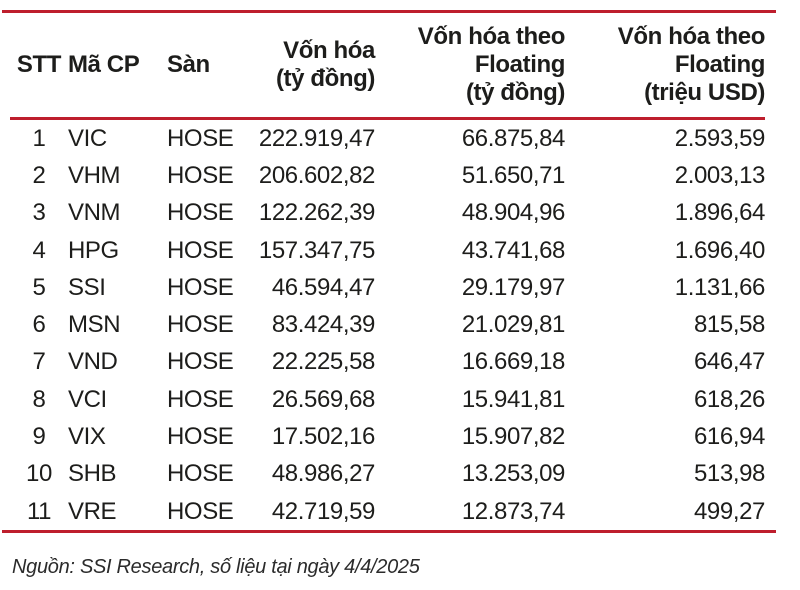 This screenshot has width=800, height=590. I want to click on cell-market_cap: 83.424,39, so click(323, 325).